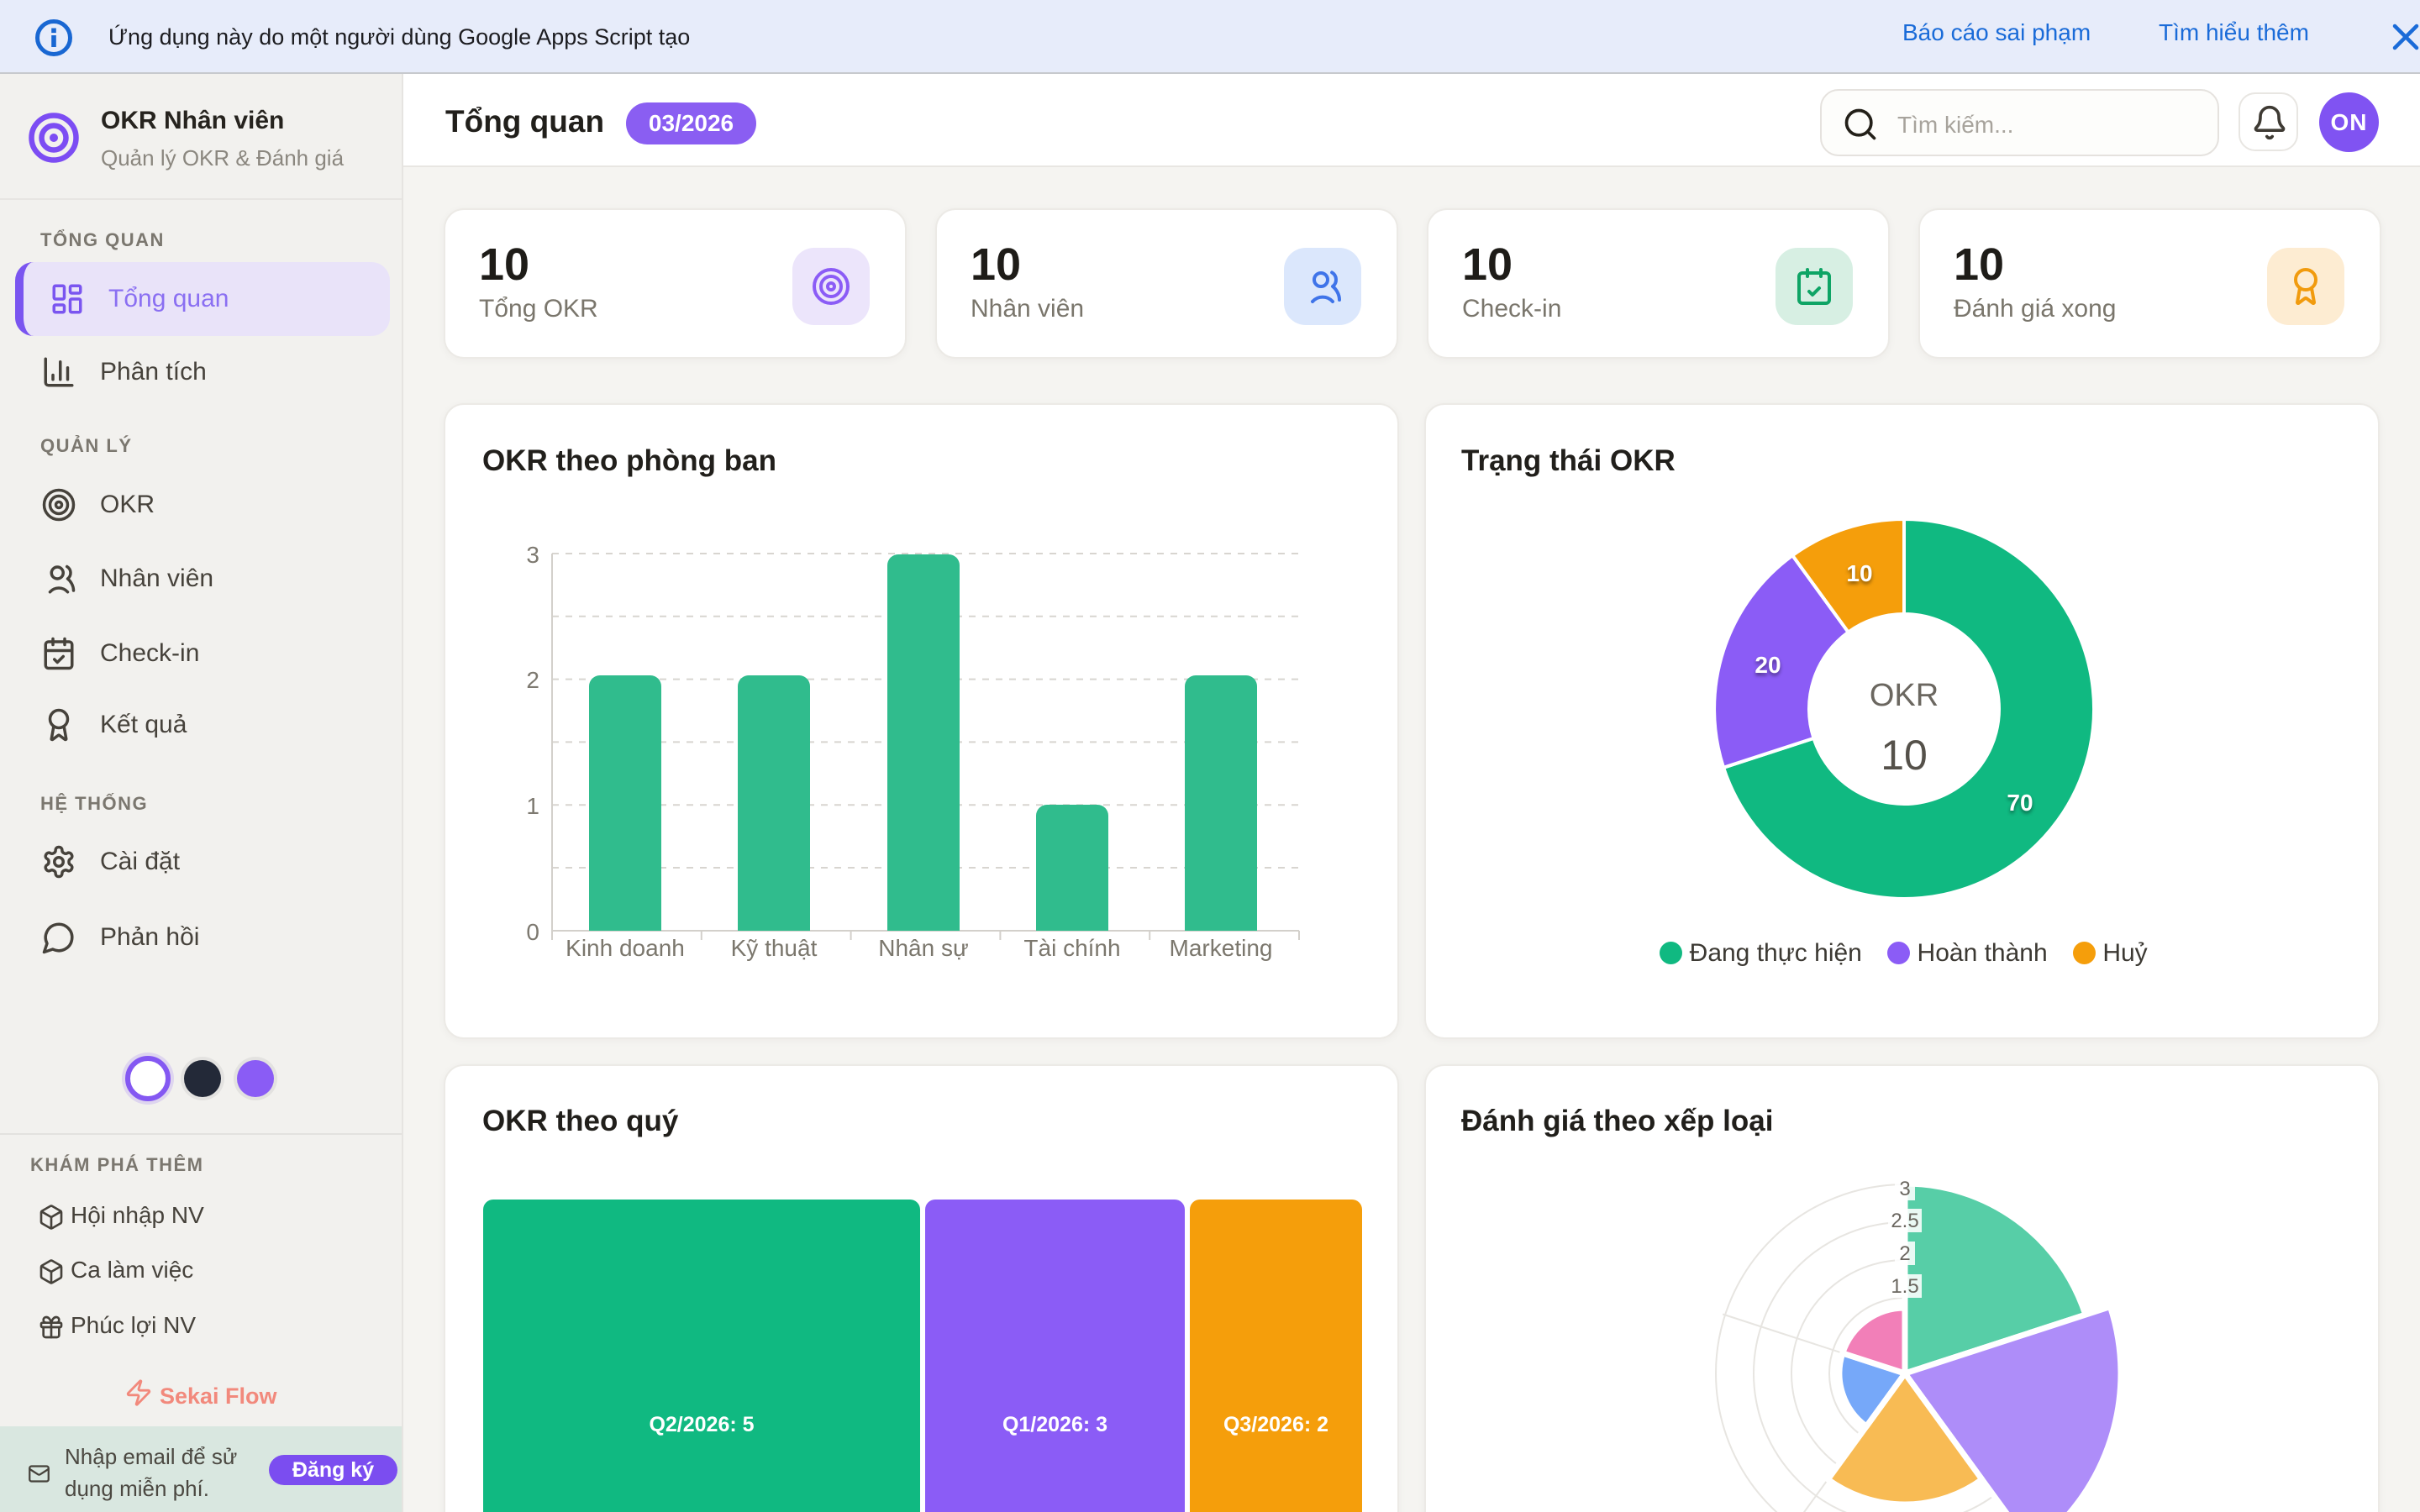  I want to click on svg-text: 1.5, so click(1905, 1286).